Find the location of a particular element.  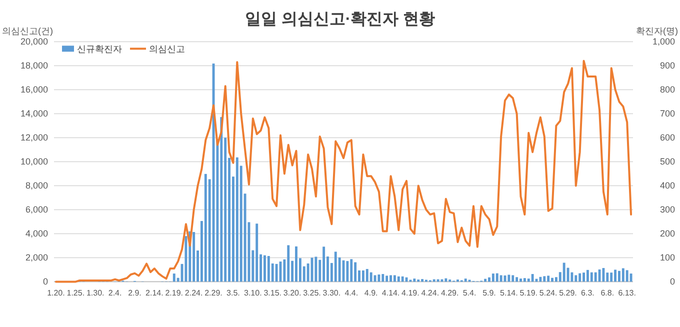

y2-tick-label: 200 is located at coordinates (667, 233).